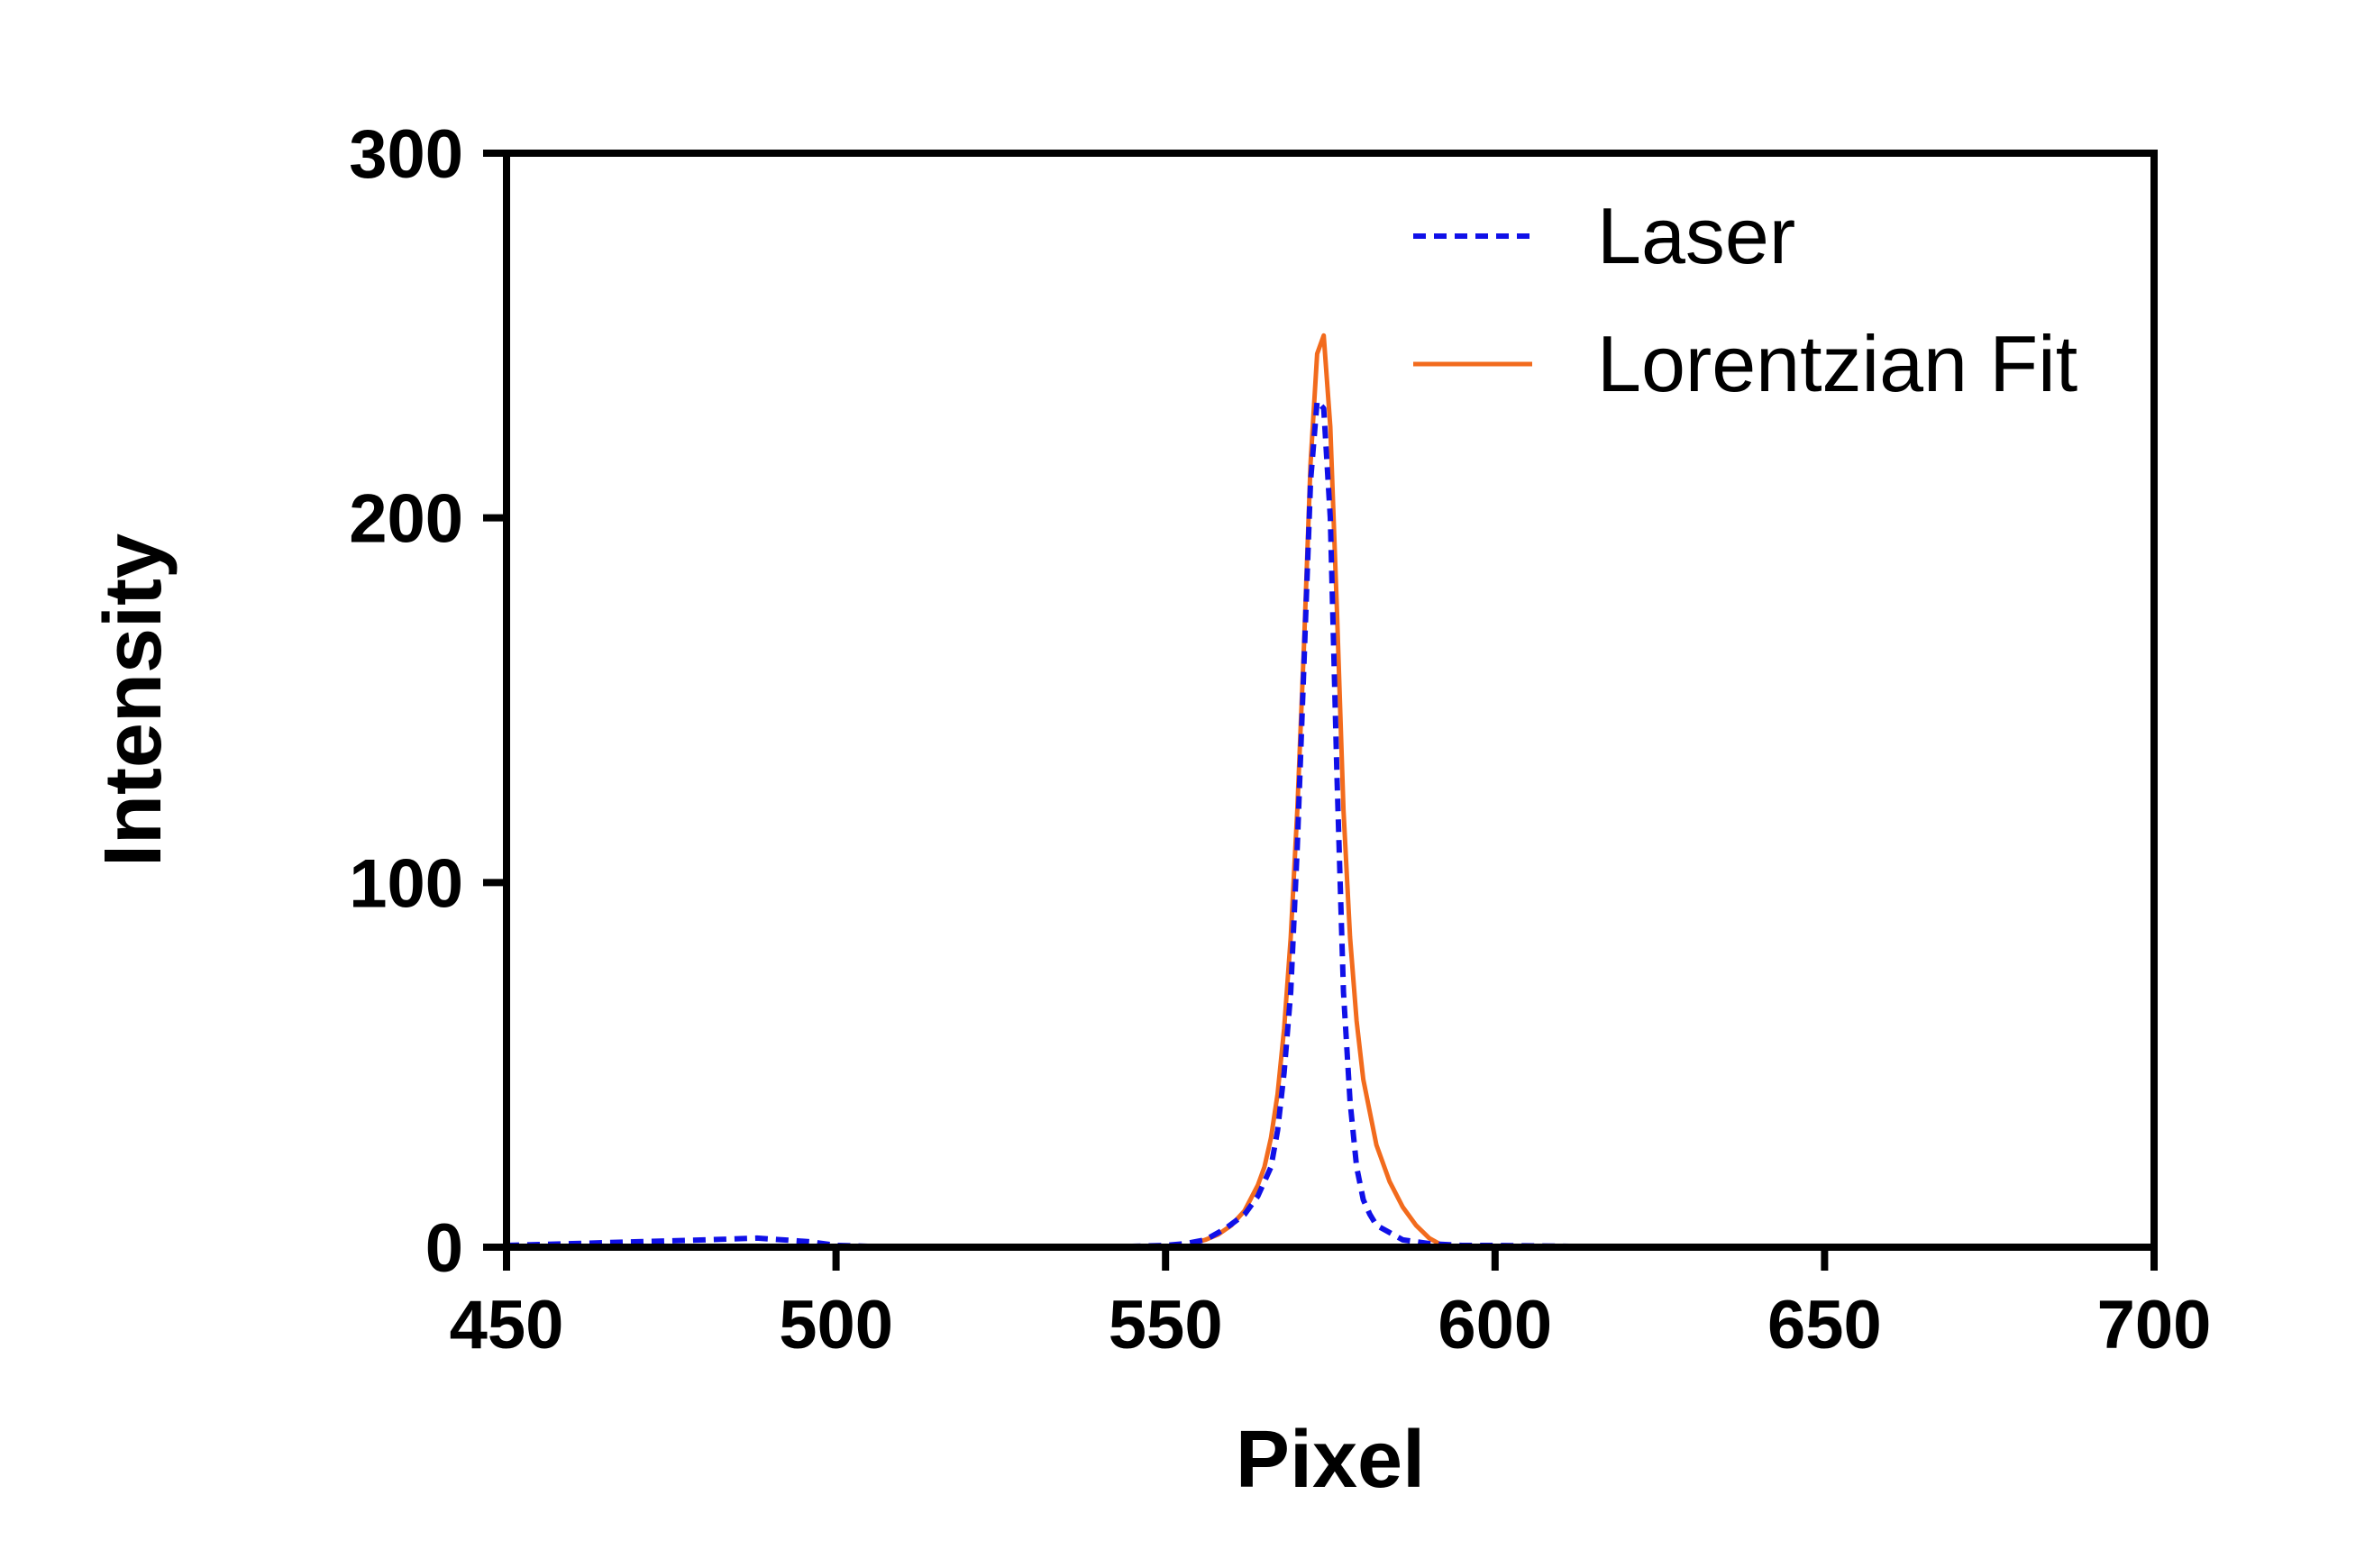 The width and height of the screenshot is (2374, 1568). Describe the element at coordinates (406, 519) in the screenshot. I see `y-tick-label: 200` at that location.